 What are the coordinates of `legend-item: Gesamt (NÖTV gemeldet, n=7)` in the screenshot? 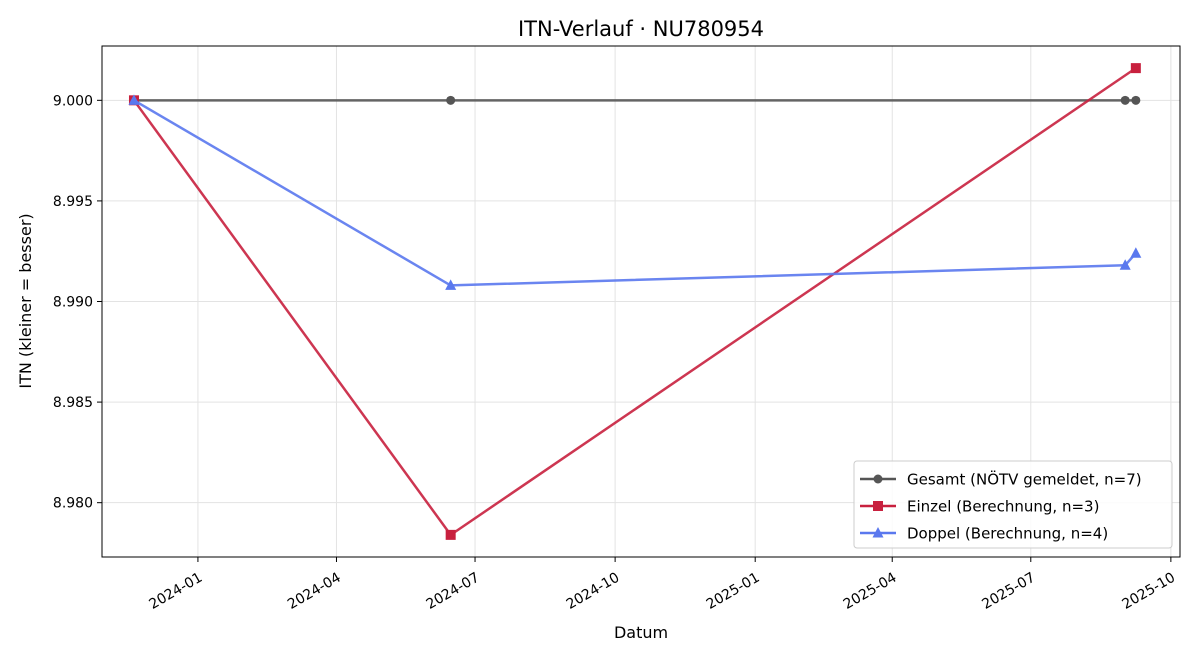 It's located at (1001, 479).